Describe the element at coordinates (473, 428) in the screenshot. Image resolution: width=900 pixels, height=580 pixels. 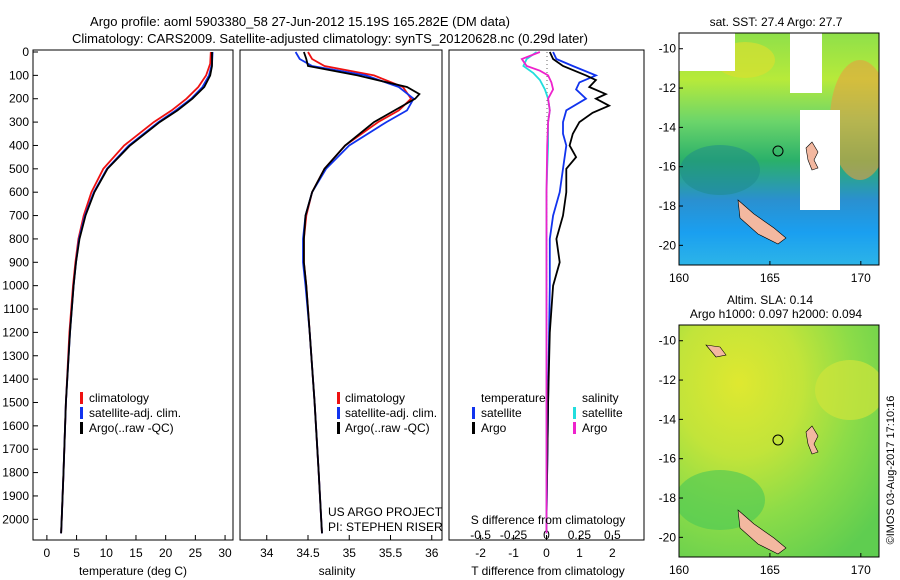
I see `legend-swatch-t-argo` at that location.